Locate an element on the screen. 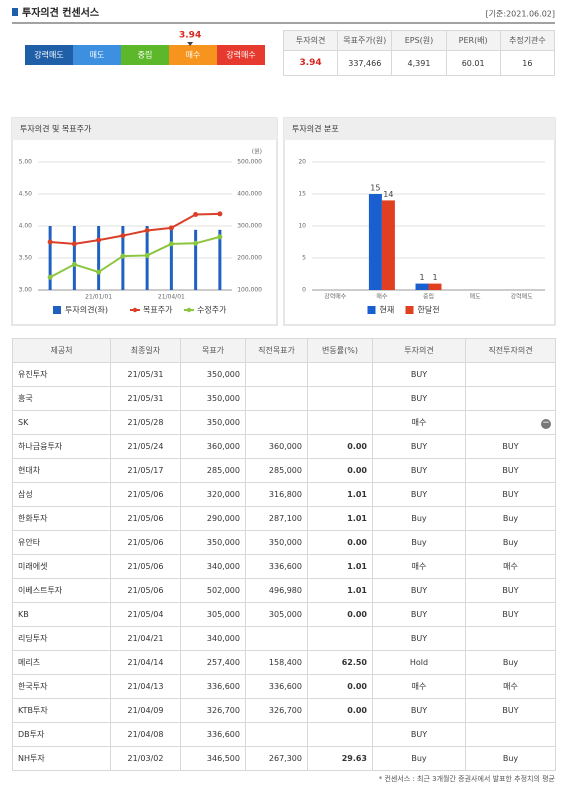  table-cell: 290,000 is located at coordinates (213, 518).